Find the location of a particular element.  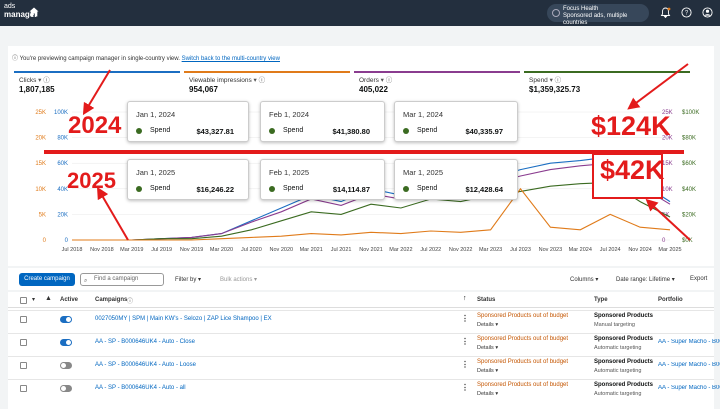

header-campaigns: Campaigns is located at coordinates (111, 300).